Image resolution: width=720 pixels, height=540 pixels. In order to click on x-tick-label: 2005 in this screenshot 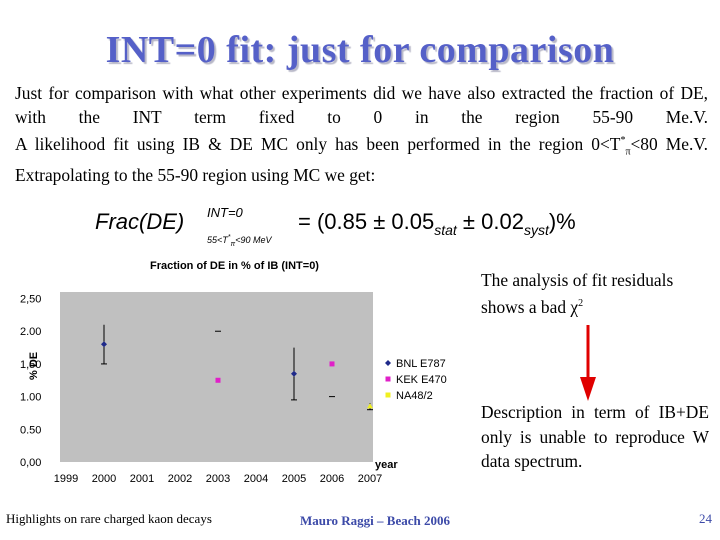, I will do `click(294, 479)`.